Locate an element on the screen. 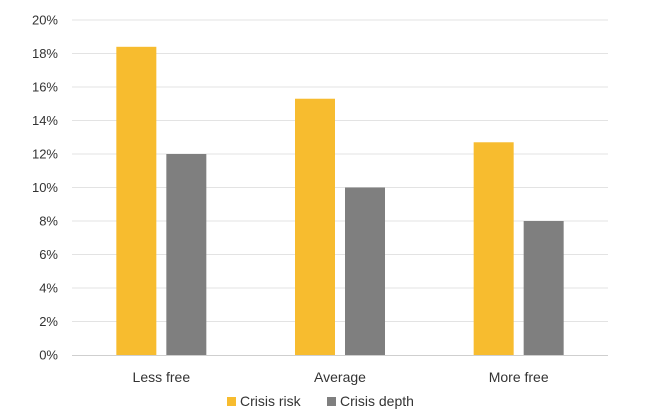  legend: Crisis risk Crisis depth is located at coordinates (320, 401).